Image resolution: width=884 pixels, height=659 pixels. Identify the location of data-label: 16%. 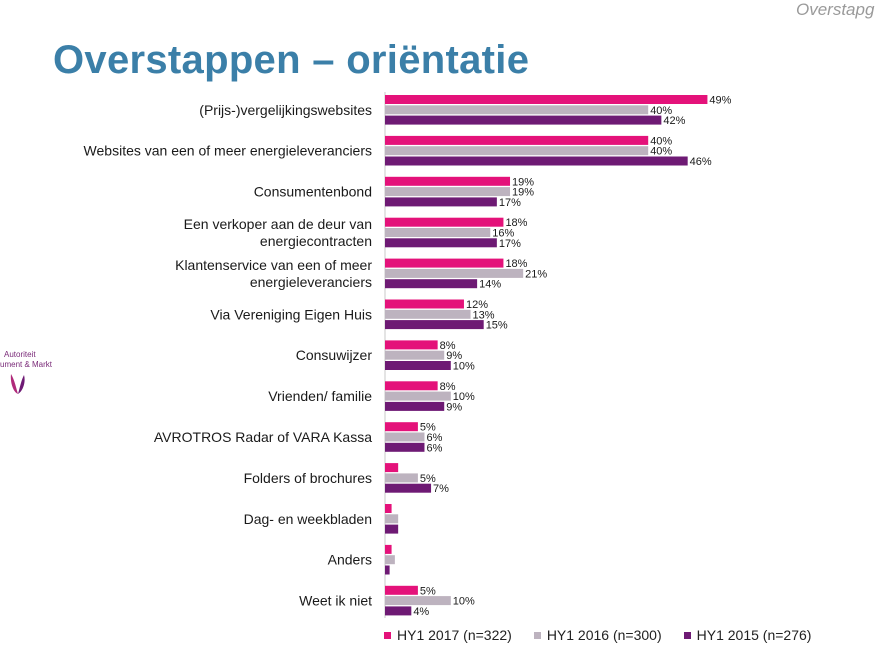
(503, 234).